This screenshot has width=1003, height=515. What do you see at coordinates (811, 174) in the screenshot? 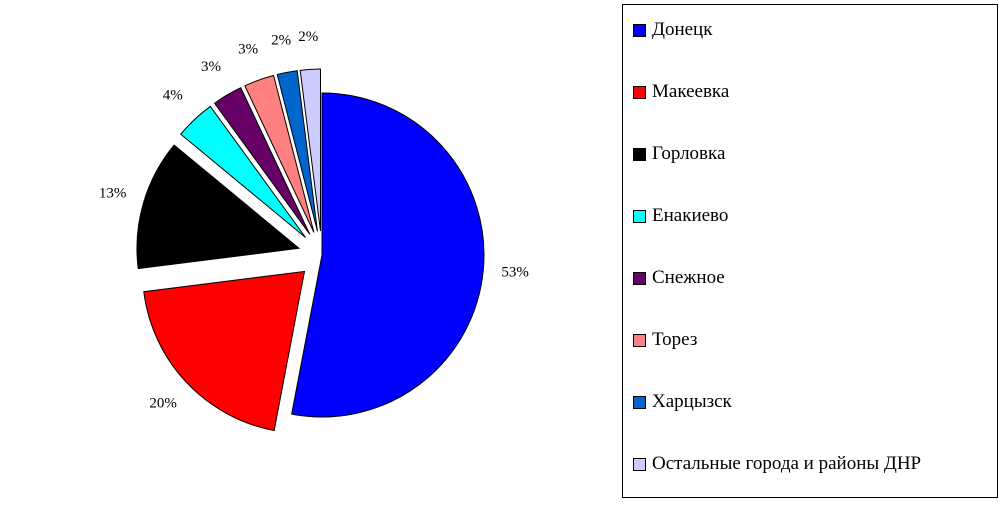
I see `legend-item: Горловка` at bounding box center [811, 174].